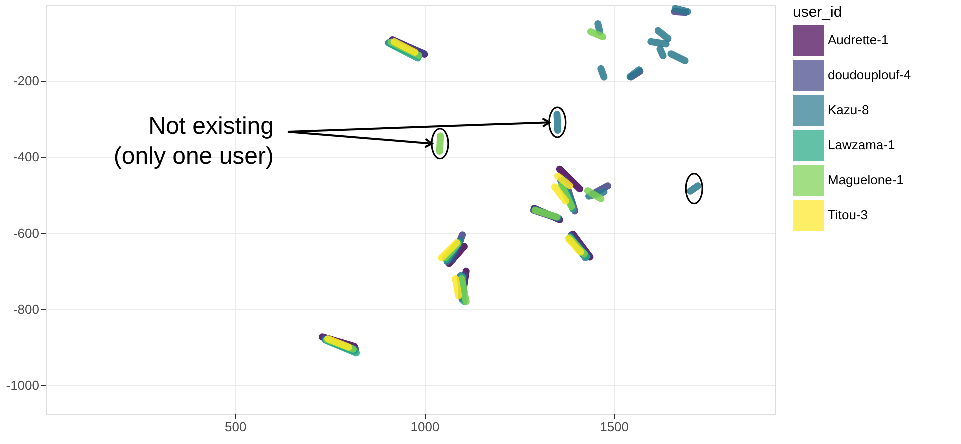 The width and height of the screenshot is (961, 444). What do you see at coordinates (849, 110) in the screenshot?
I see `legend-label: Kazu-8` at bounding box center [849, 110].